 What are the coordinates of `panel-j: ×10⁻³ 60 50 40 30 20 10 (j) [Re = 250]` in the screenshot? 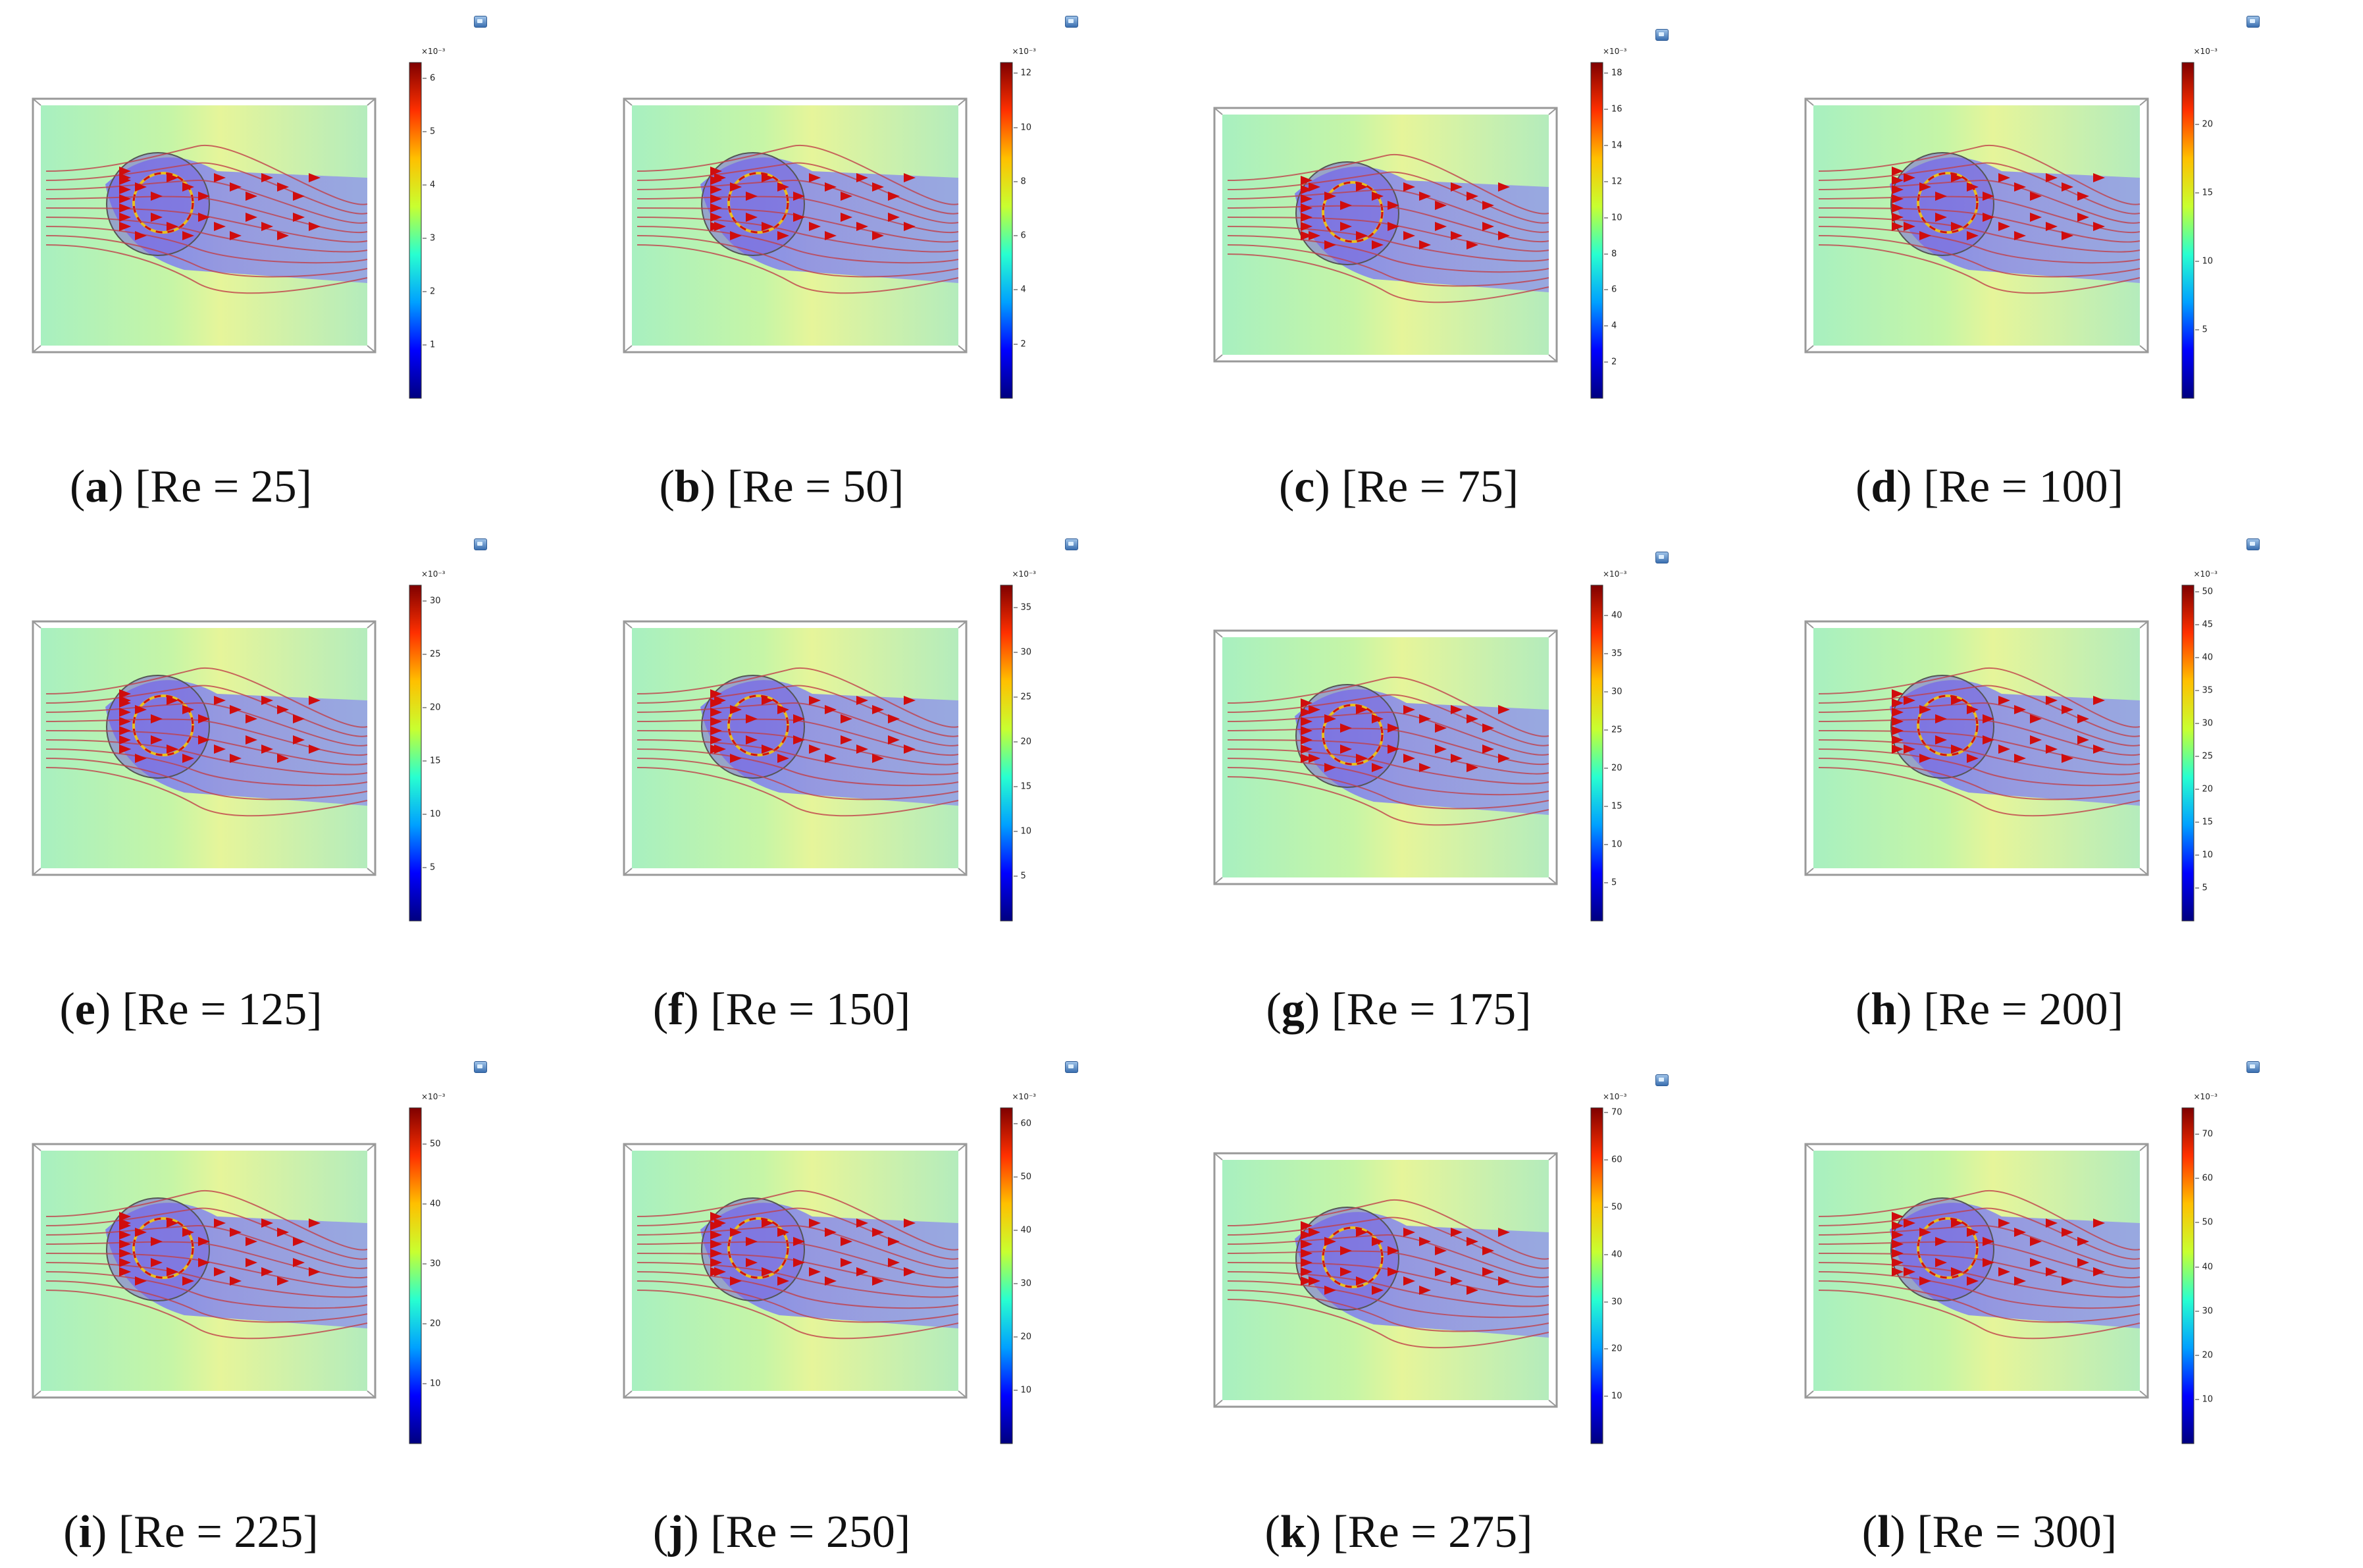 It's located at (887, 1306).